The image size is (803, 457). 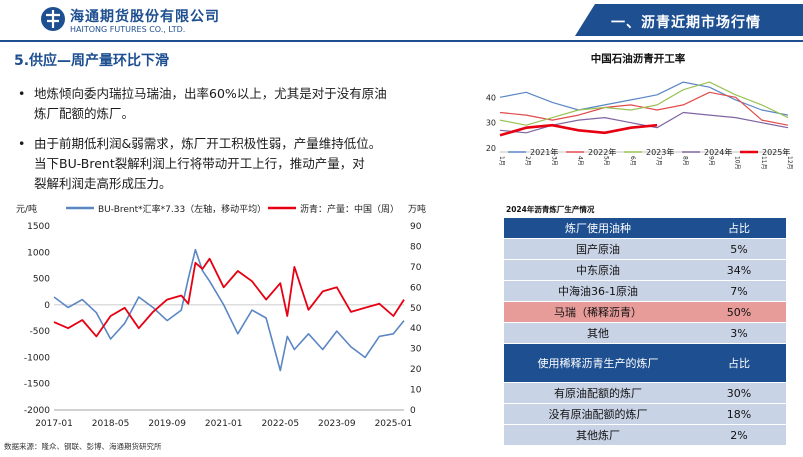 I want to click on table-row: 其他 3%, so click(x=645, y=333).